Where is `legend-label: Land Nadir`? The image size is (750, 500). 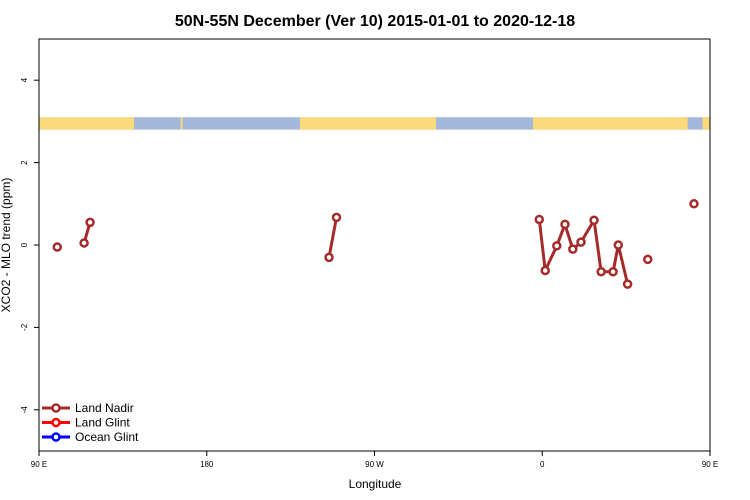
legend-label: Land Nadir is located at coordinates (104, 408).